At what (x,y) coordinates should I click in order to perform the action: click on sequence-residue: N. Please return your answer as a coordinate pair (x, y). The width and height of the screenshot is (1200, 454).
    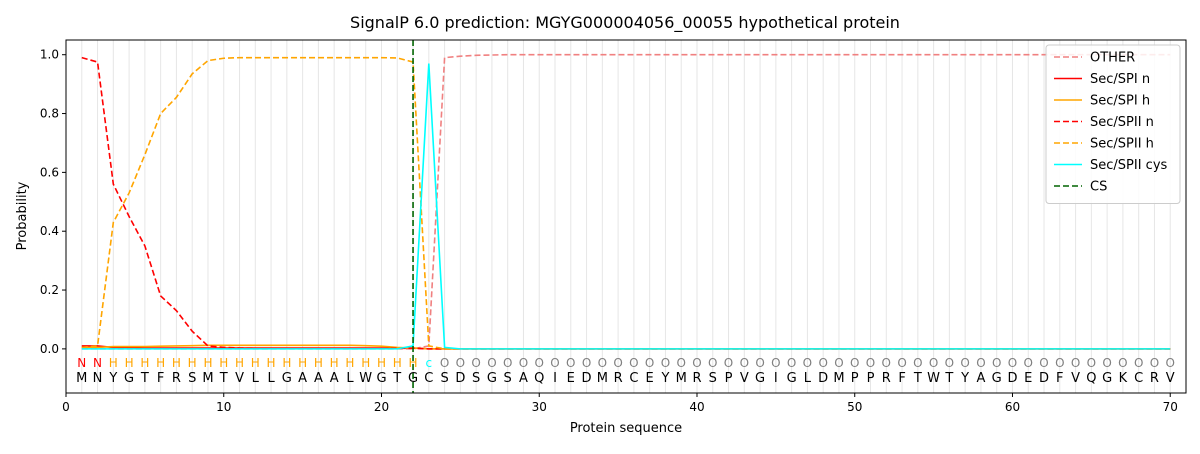
    Looking at the image, I should click on (98, 378).